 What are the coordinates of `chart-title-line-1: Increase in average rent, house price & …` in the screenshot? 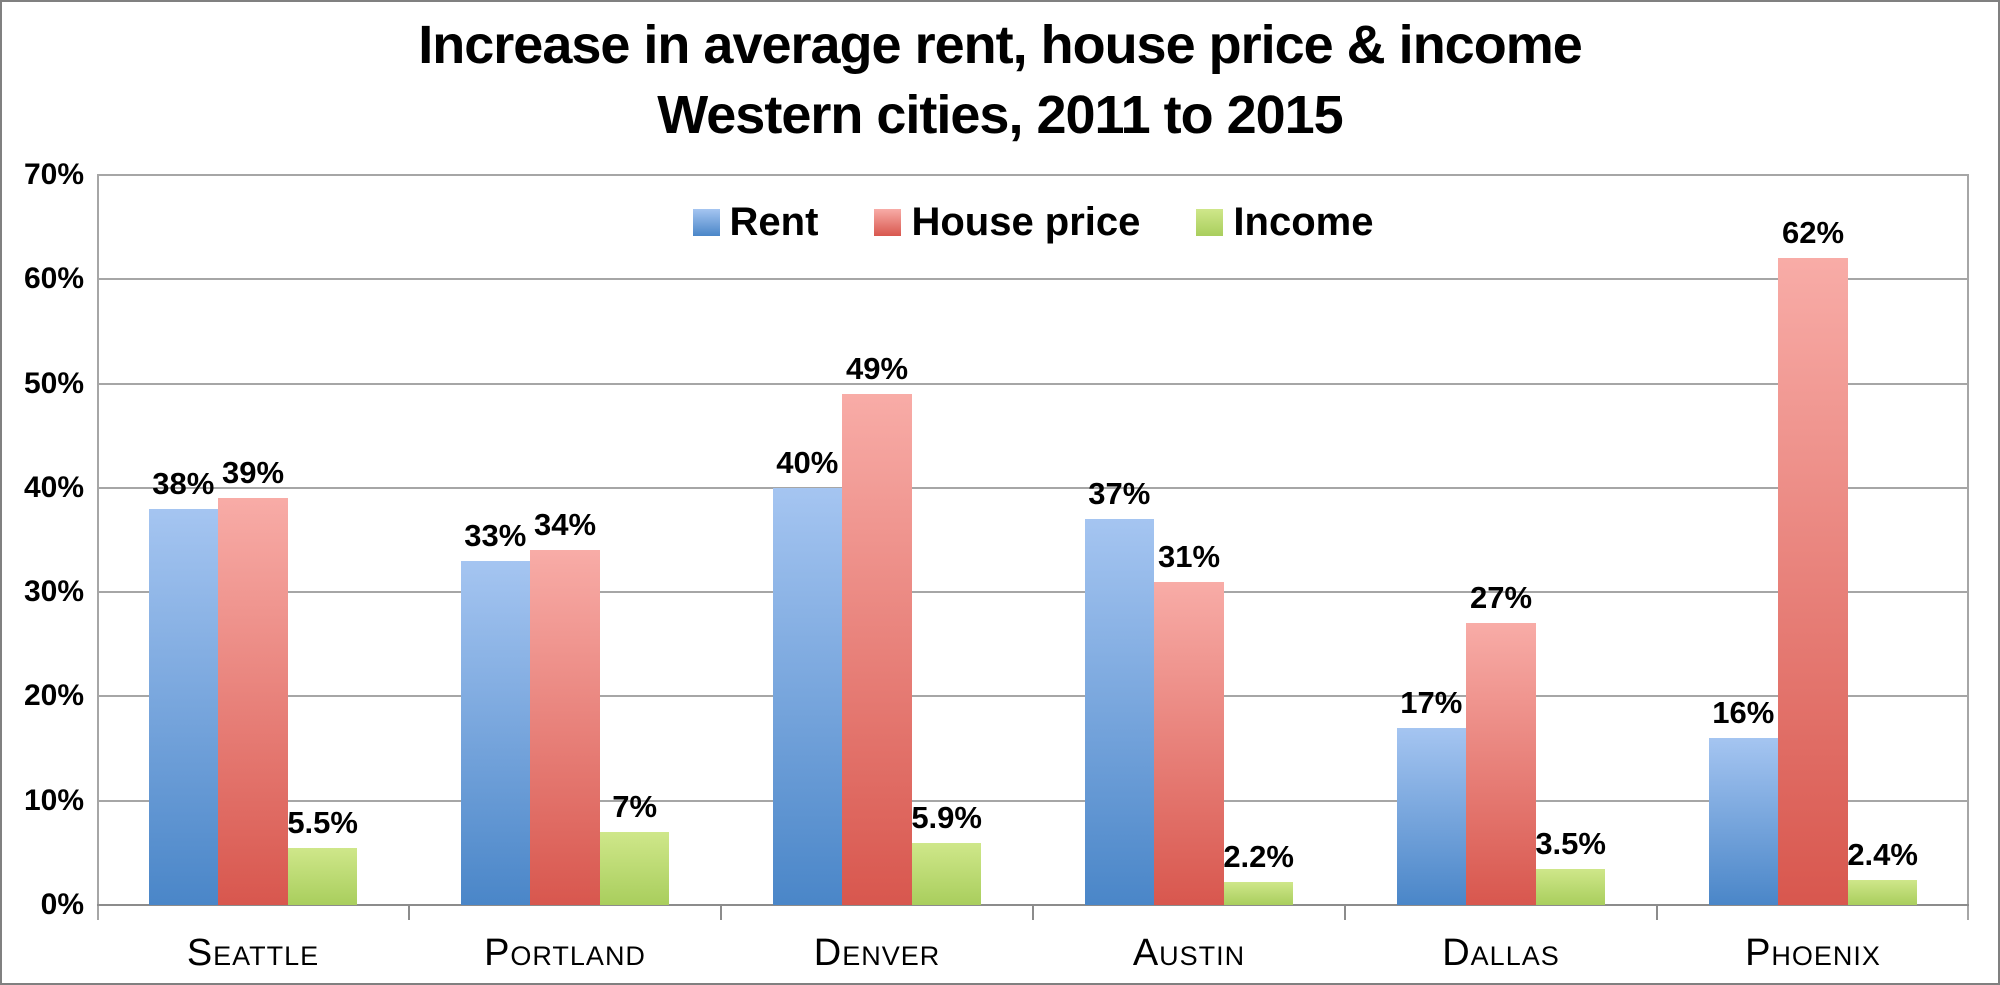 It's located at (1000, 45).